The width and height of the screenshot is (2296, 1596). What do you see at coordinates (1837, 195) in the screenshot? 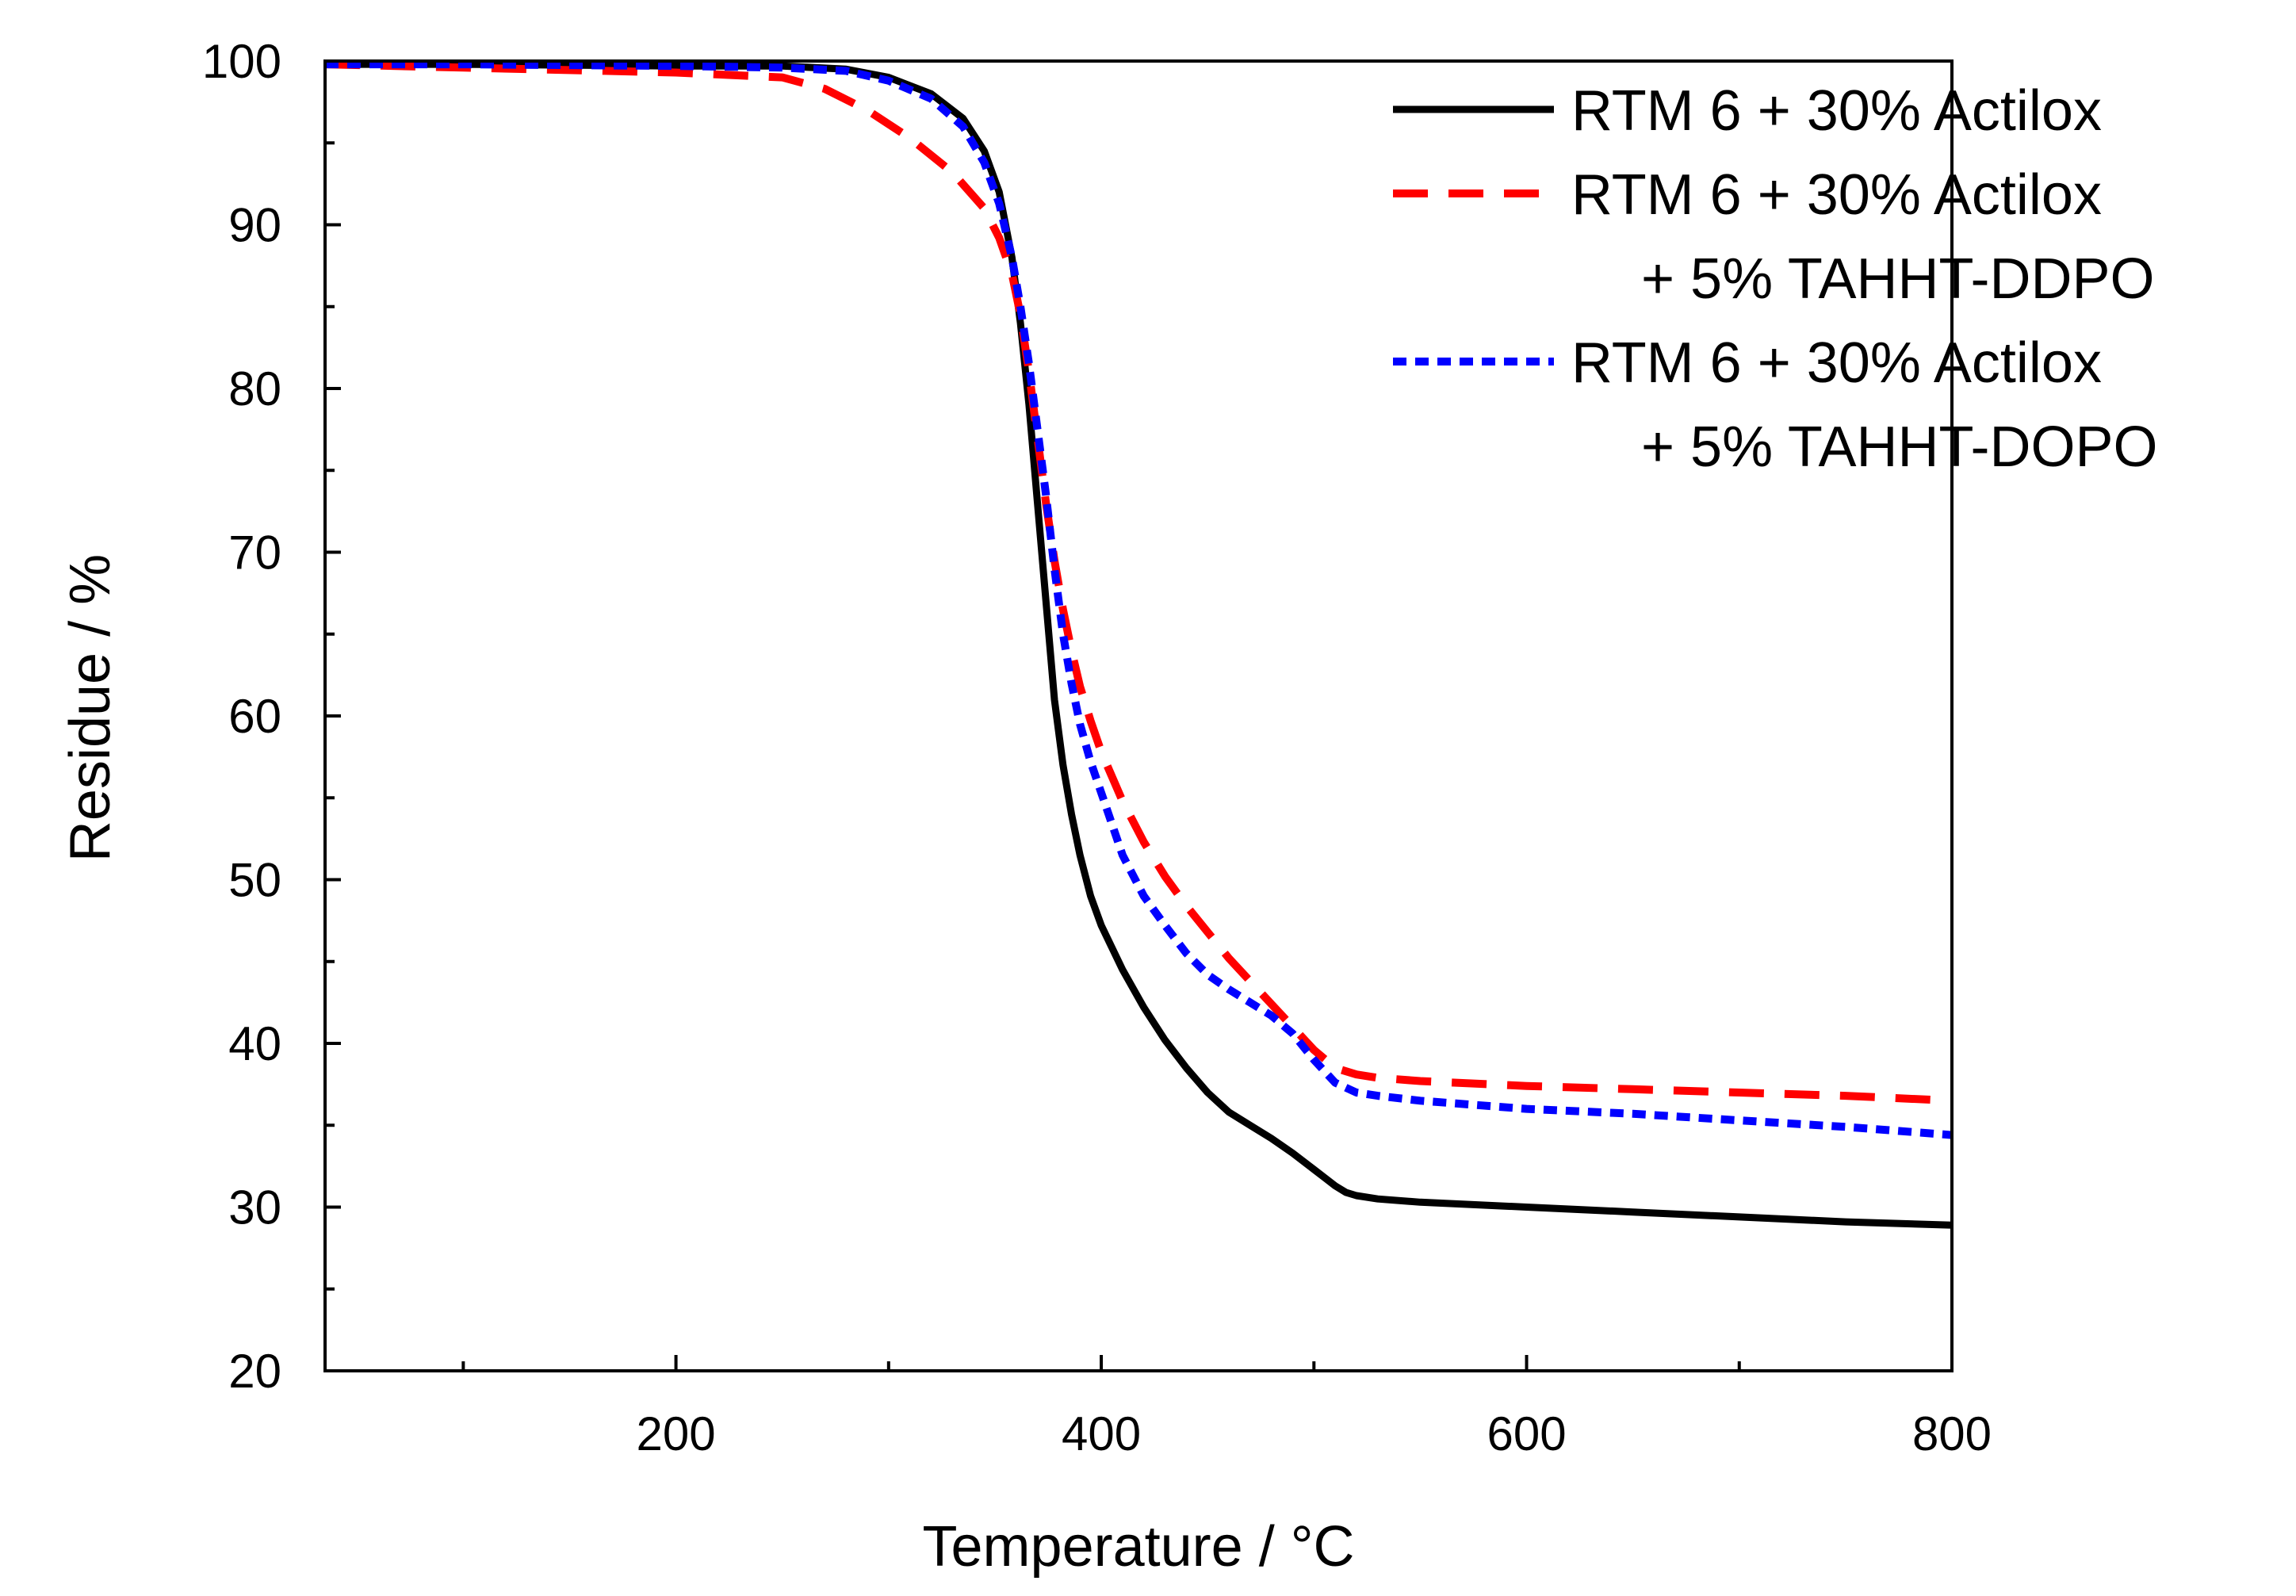
I see `legend-label-2: RTM 6 + 30% Actilox` at bounding box center [1837, 195].